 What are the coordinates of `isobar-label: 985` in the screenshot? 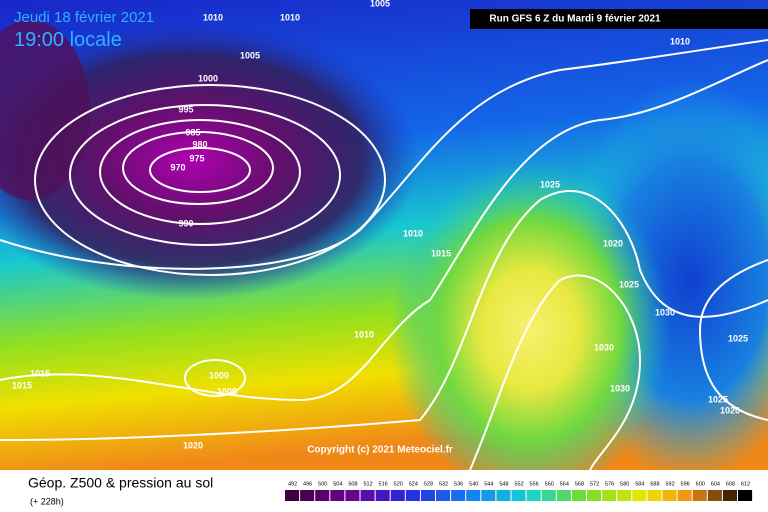 It's located at (192, 132).